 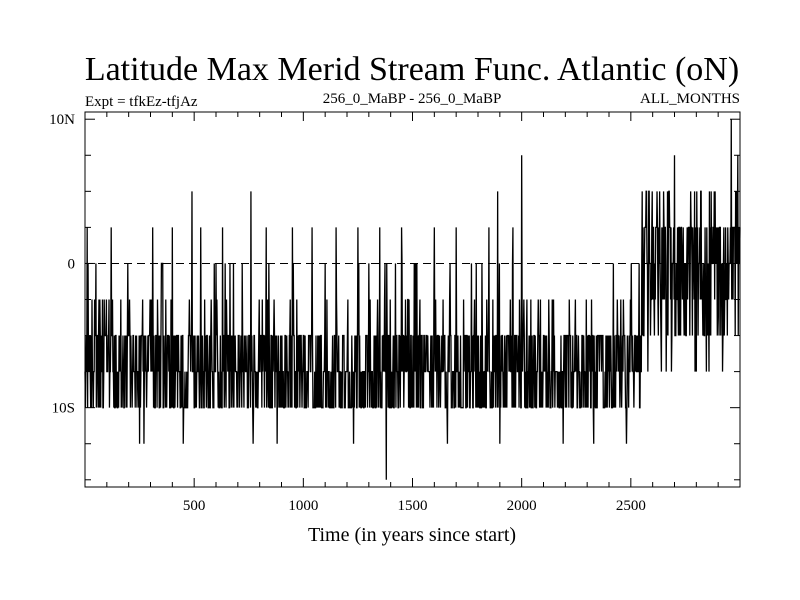 I want to click on chart-subtitle-right: ALL_MONTHS, so click(x=690, y=99).